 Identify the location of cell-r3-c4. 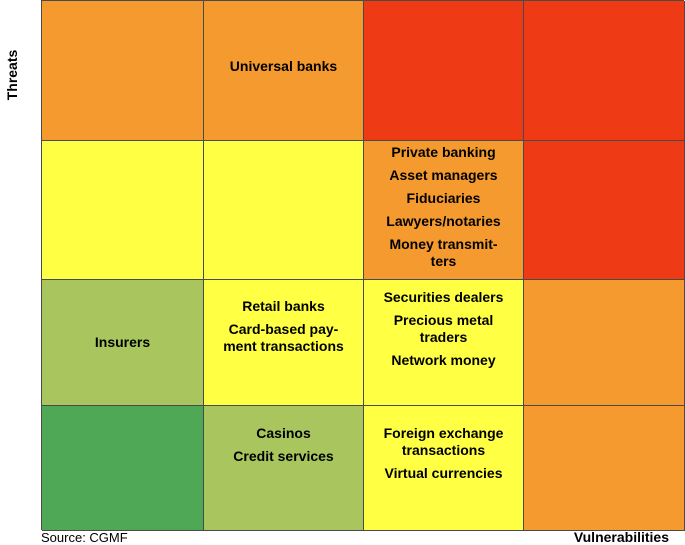
(604, 343).